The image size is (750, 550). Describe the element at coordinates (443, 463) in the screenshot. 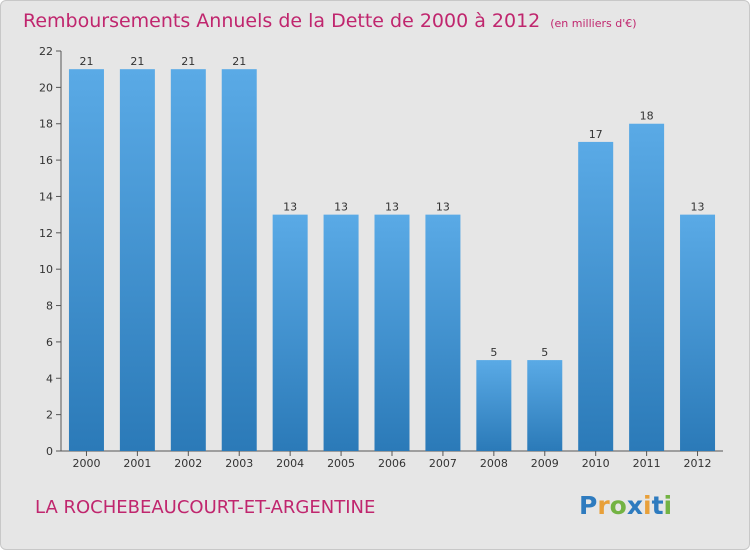

I see `x-tick-label: 2007` at that location.